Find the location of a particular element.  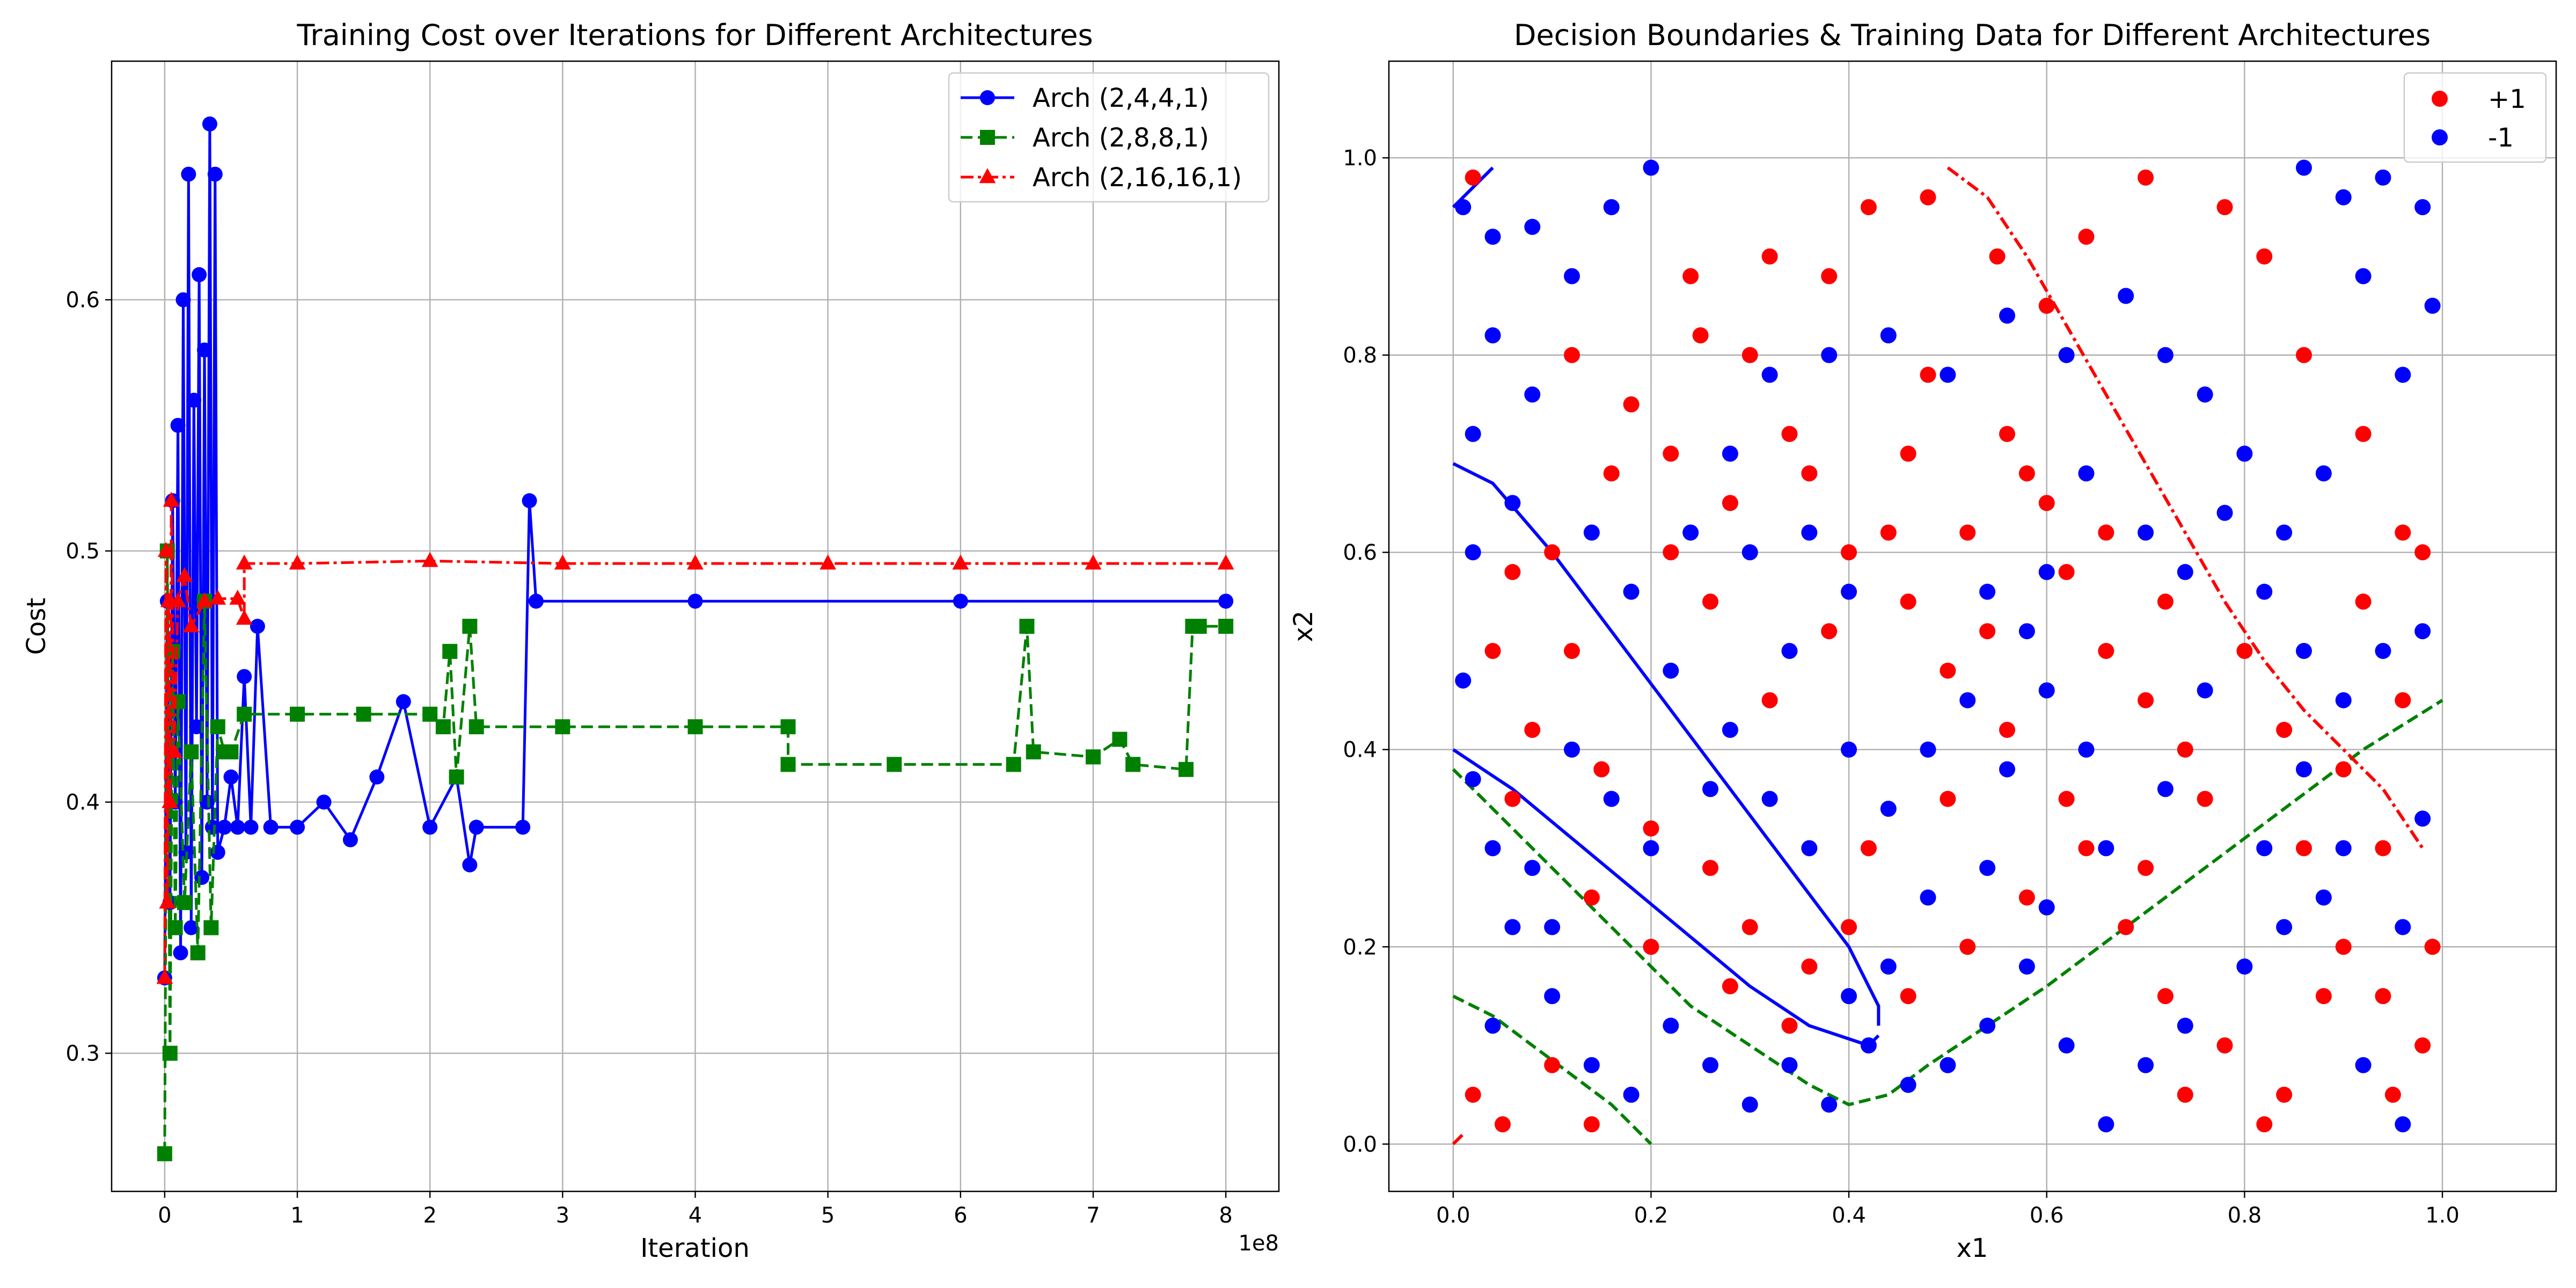

x-tick-label: 3 is located at coordinates (562, 1215).